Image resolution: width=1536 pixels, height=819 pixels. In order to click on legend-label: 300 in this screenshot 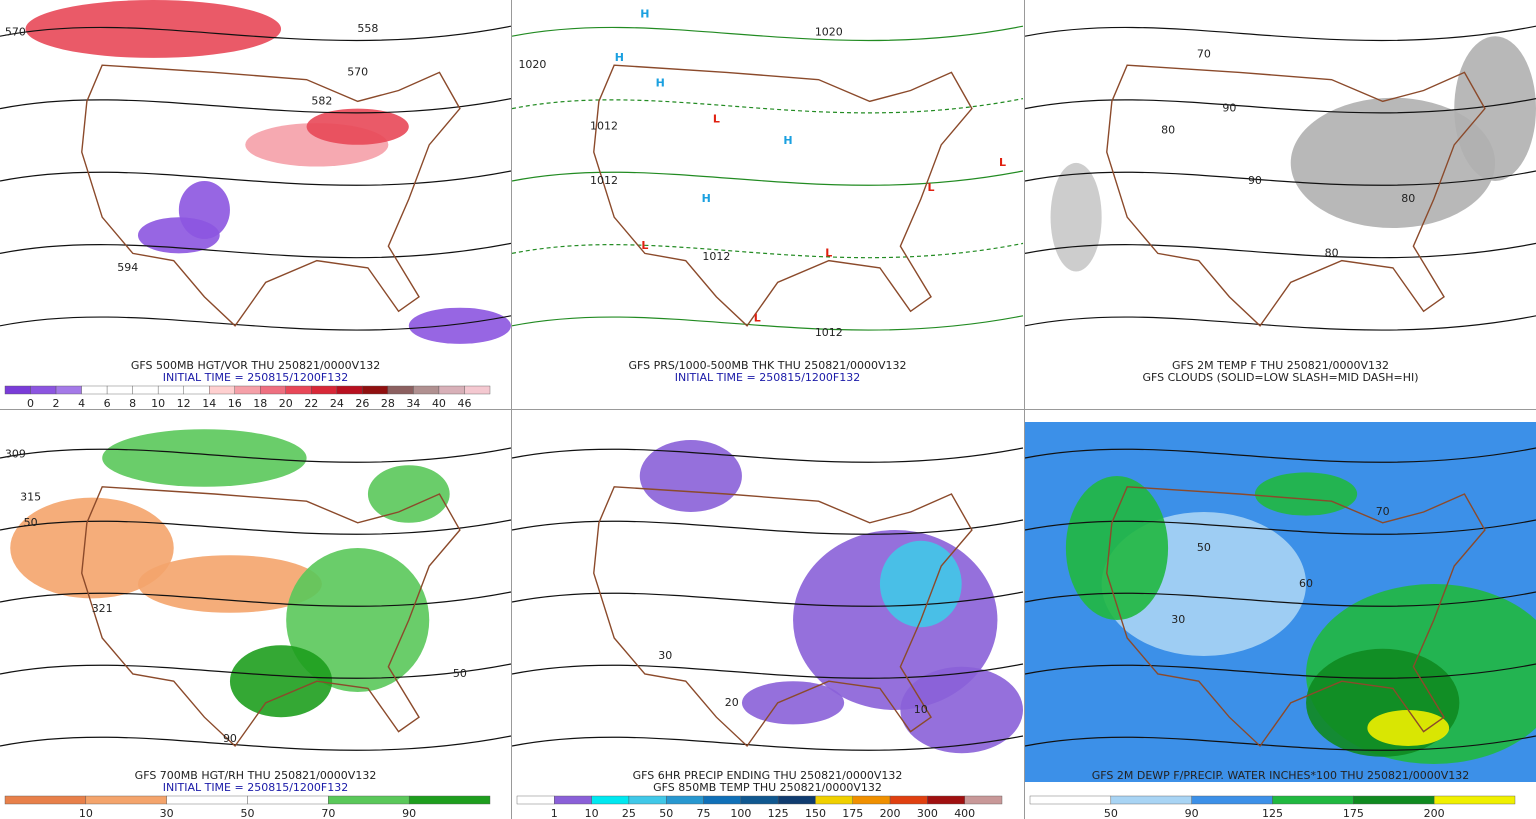, I will do `click(927, 813)`.